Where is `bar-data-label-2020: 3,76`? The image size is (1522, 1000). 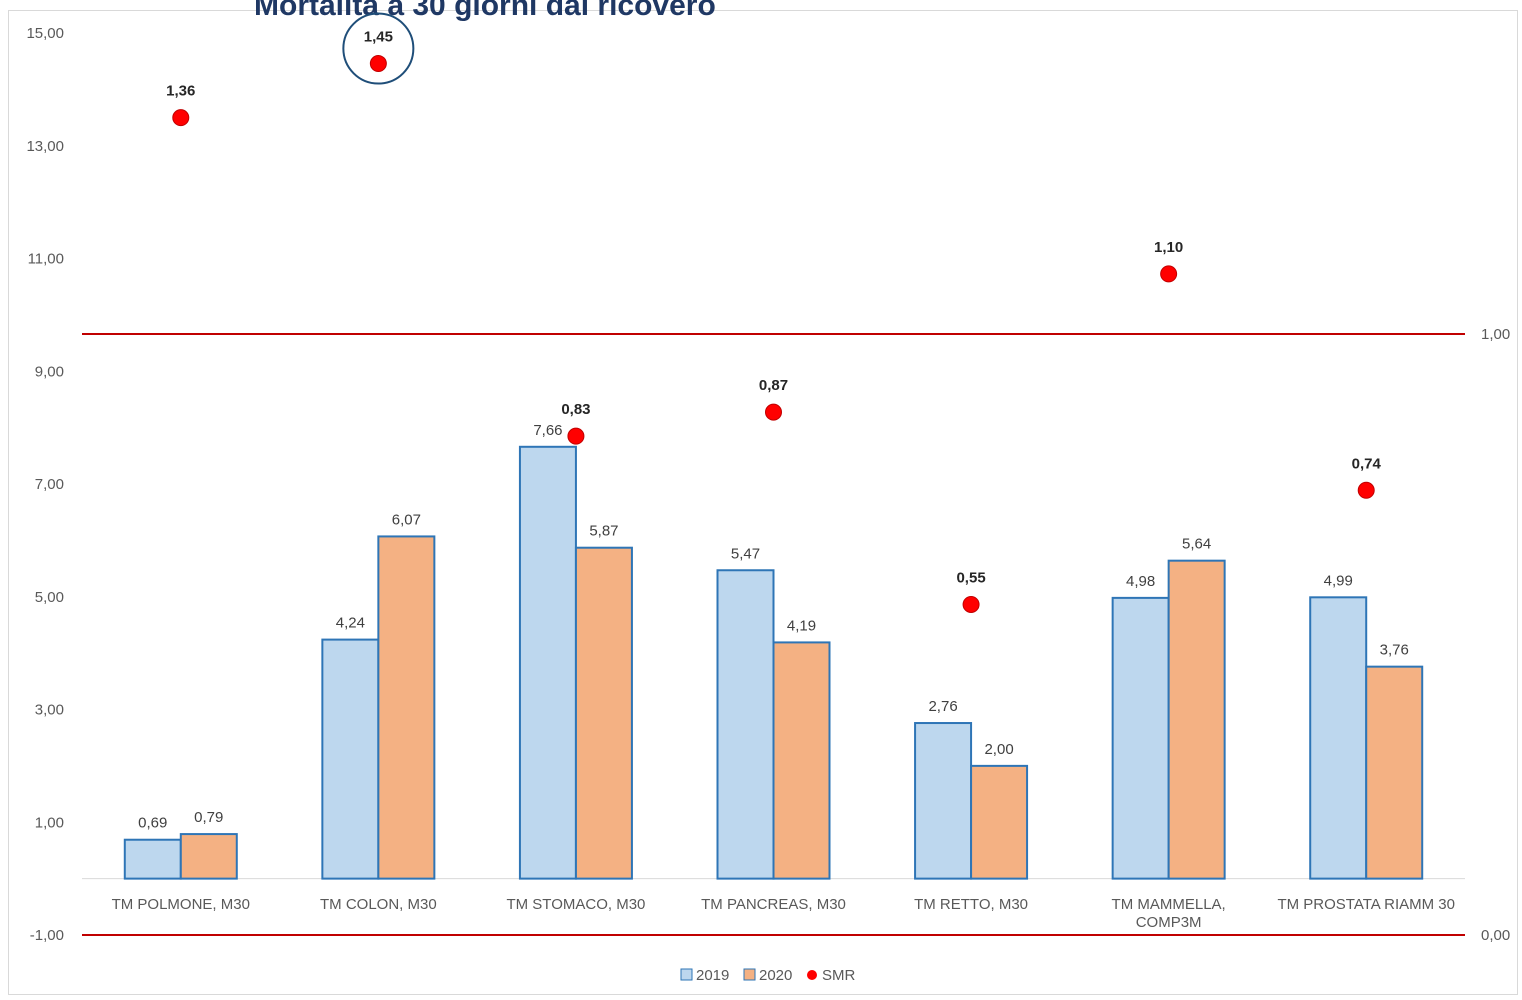 bar-data-label-2020: 3,76 is located at coordinates (1394, 650).